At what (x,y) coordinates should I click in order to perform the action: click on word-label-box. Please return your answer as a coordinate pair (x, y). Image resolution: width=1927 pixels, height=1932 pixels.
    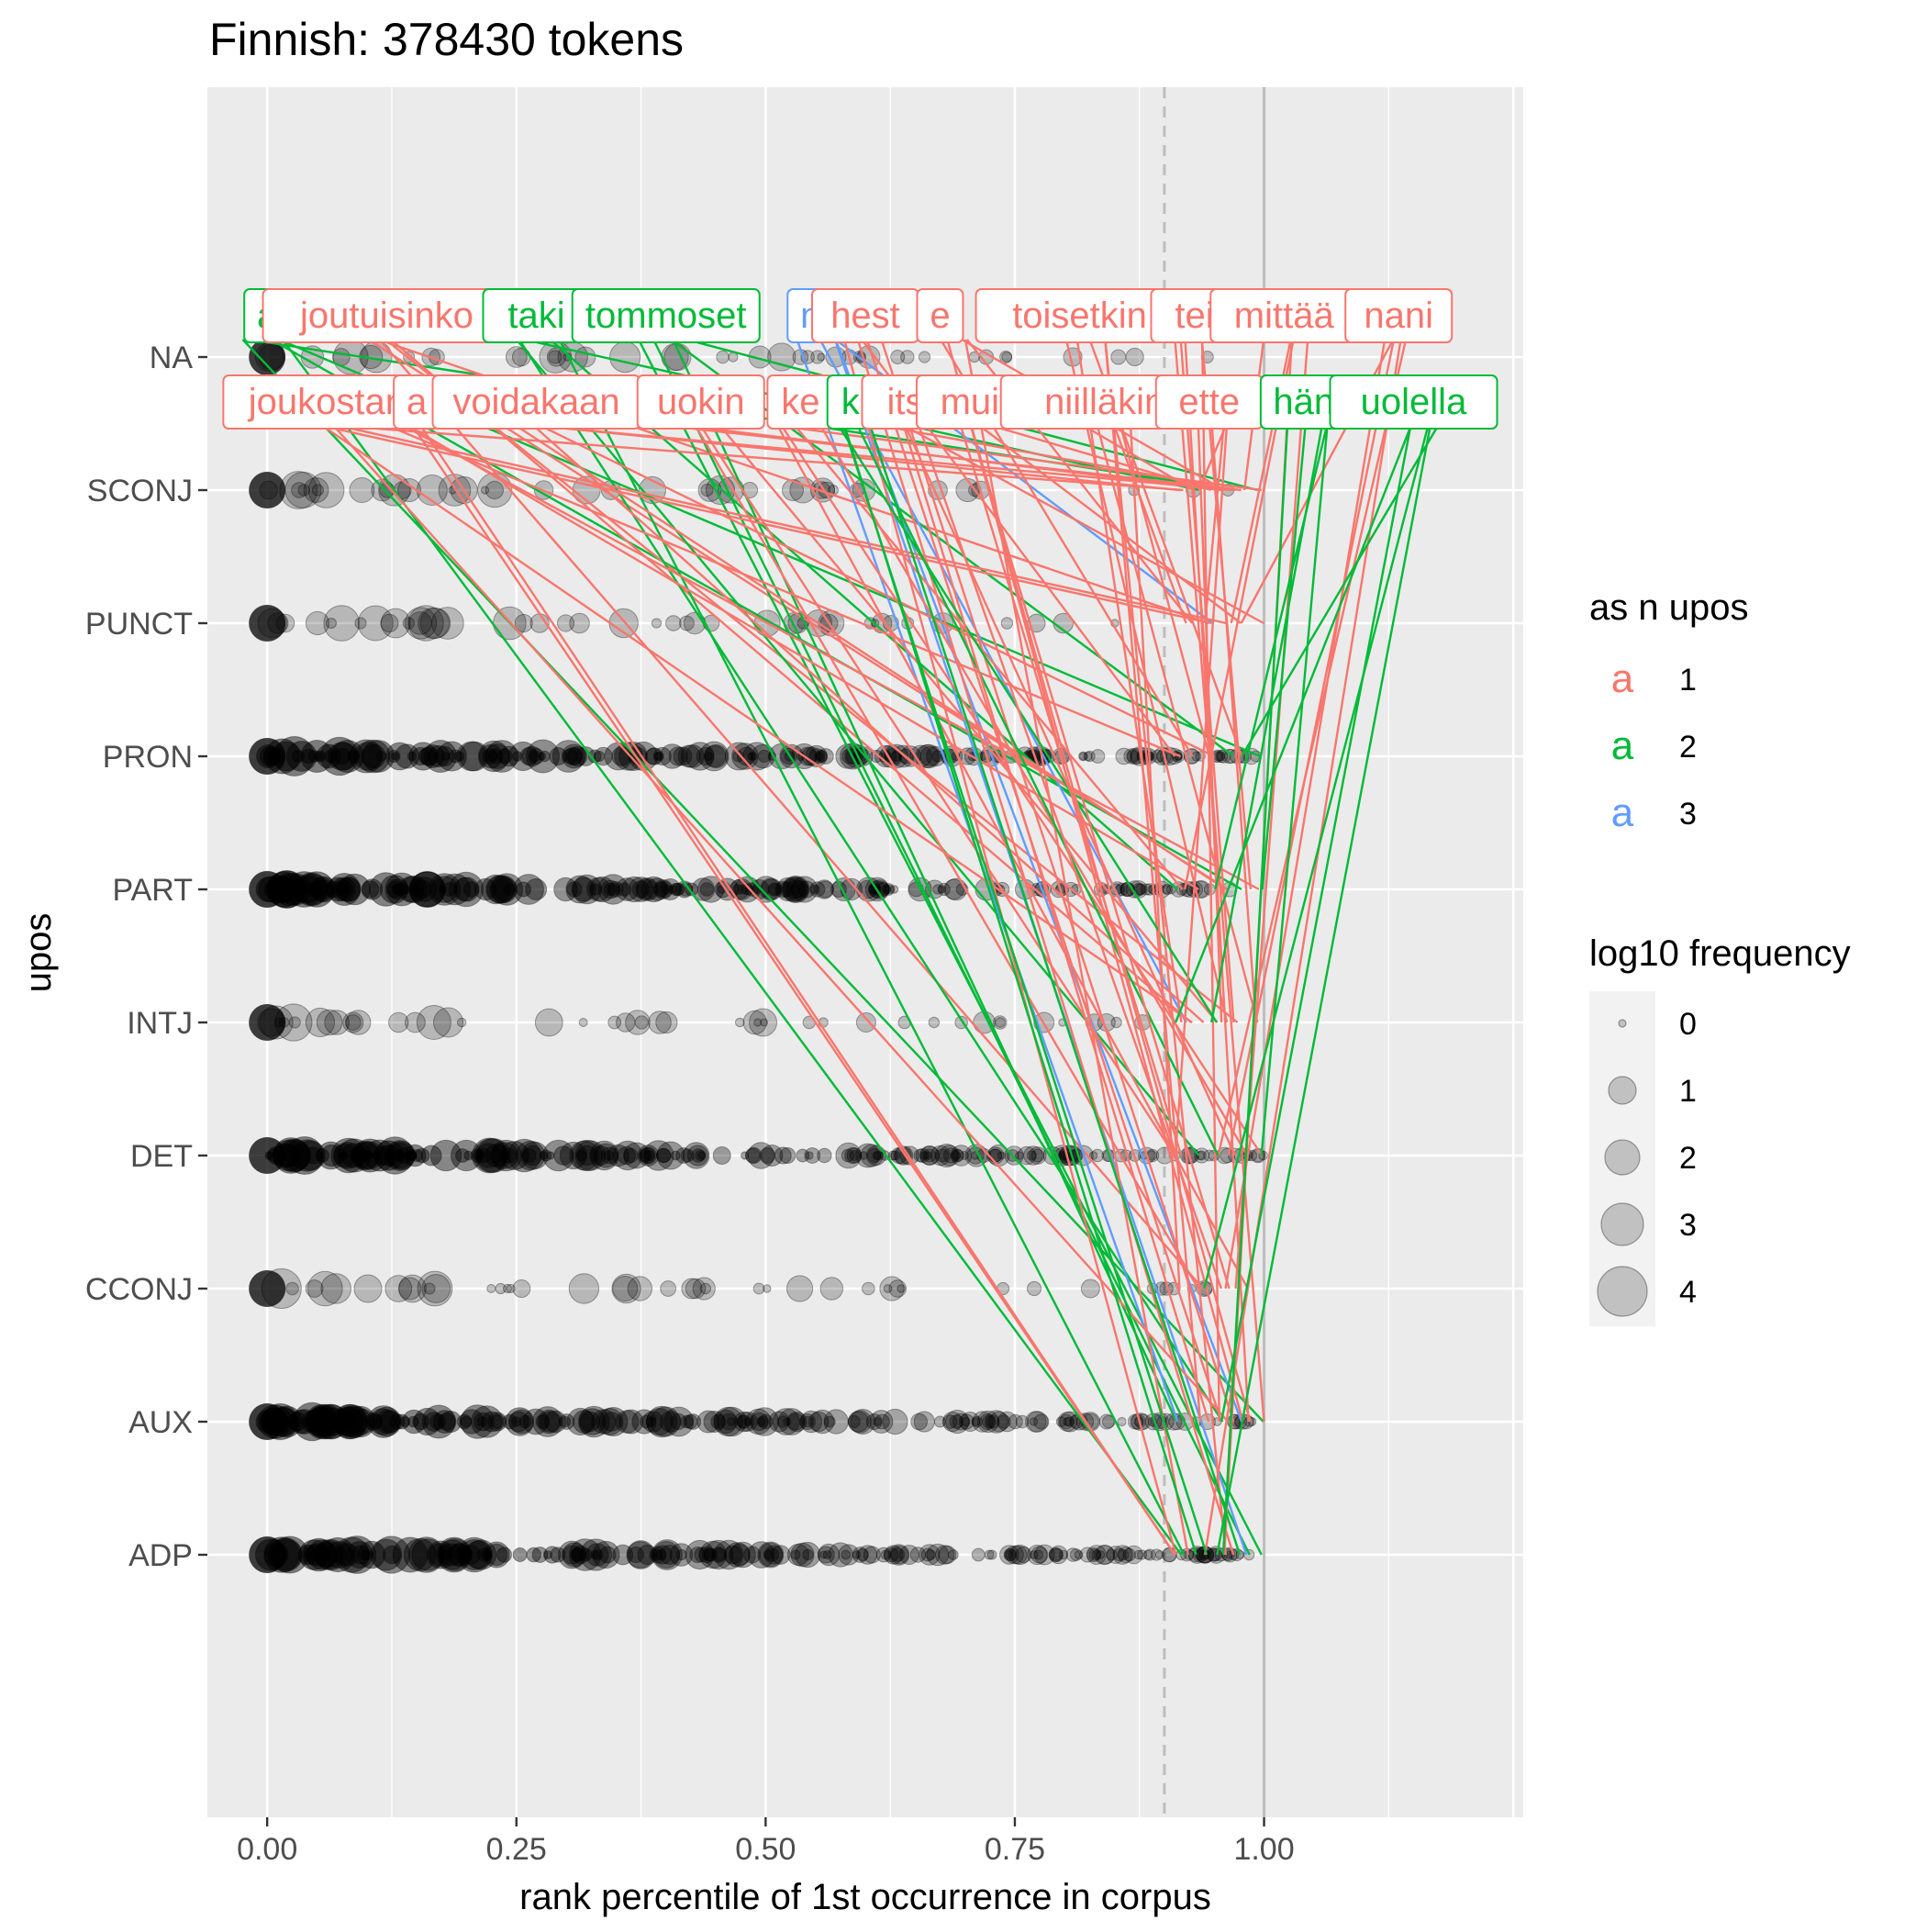
    Looking at the image, I should click on (700, 402).